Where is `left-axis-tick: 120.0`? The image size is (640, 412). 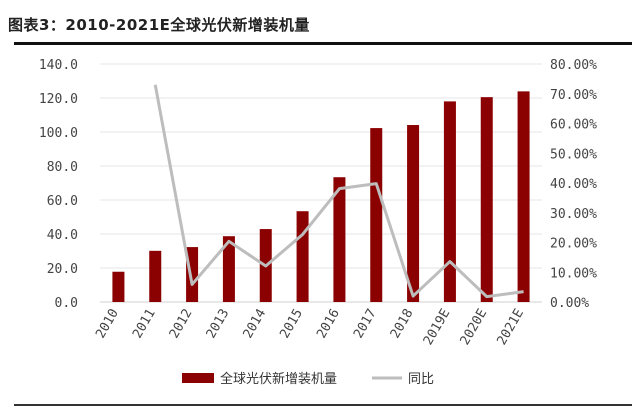
left-axis-tick: 120.0 is located at coordinates (58, 99).